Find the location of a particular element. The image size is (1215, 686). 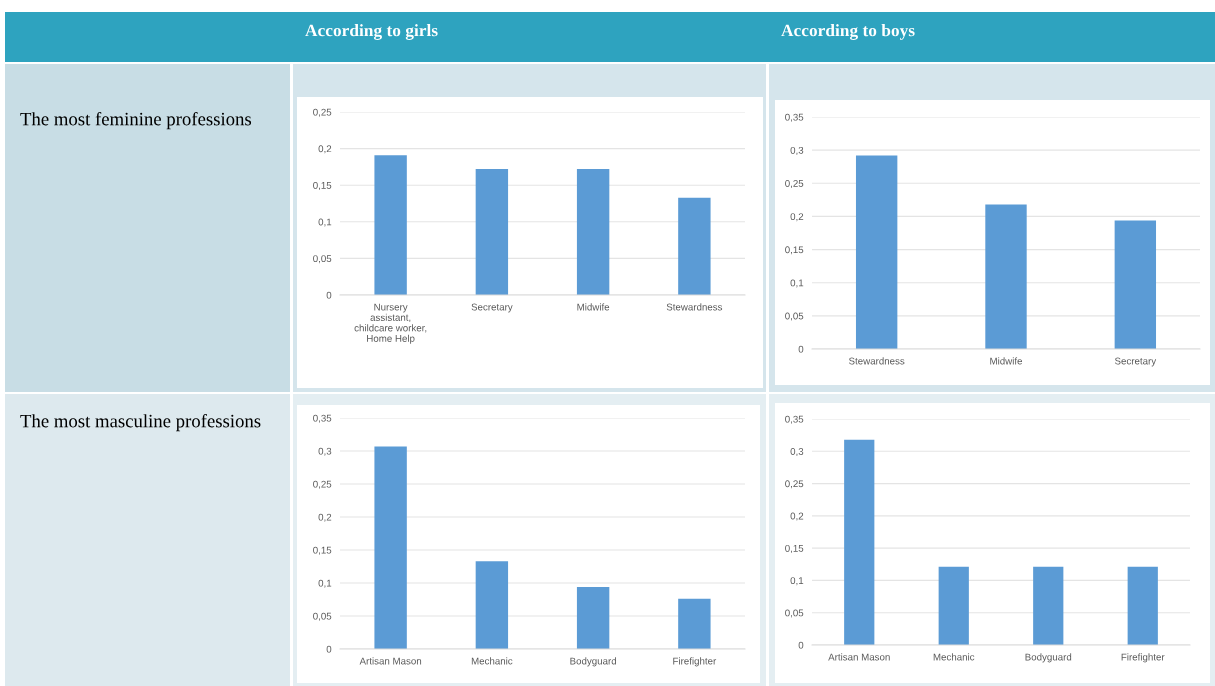

text: According to boys is located at coordinates (848, 32).